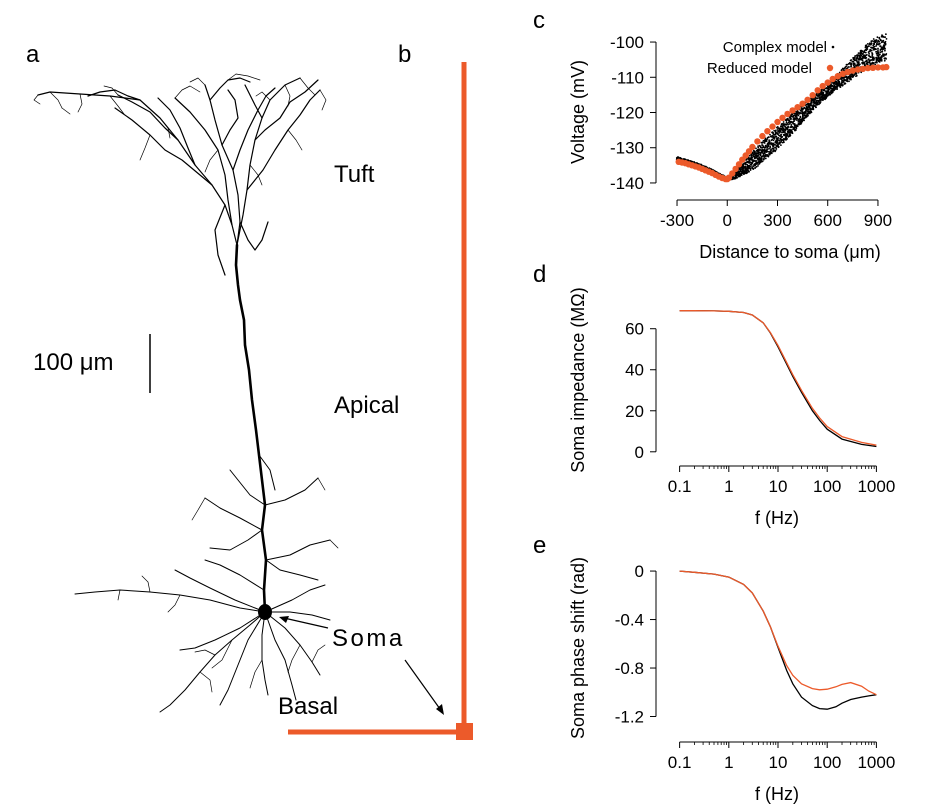 The height and width of the screenshot is (809, 930). Describe the element at coordinates (634, 329) in the screenshot. I see `y-tick-label: 60` at that location.